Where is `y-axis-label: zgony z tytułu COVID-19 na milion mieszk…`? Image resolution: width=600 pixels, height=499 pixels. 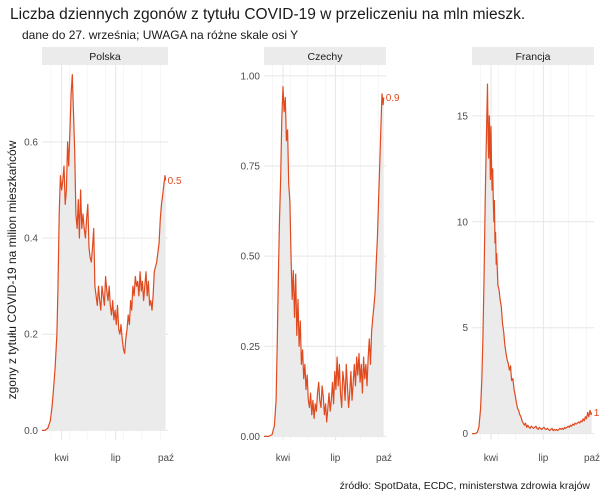 y-axis-label: zgony z tytułu COVID-19 na milion mieszk… is located at coordinates (12, 269).